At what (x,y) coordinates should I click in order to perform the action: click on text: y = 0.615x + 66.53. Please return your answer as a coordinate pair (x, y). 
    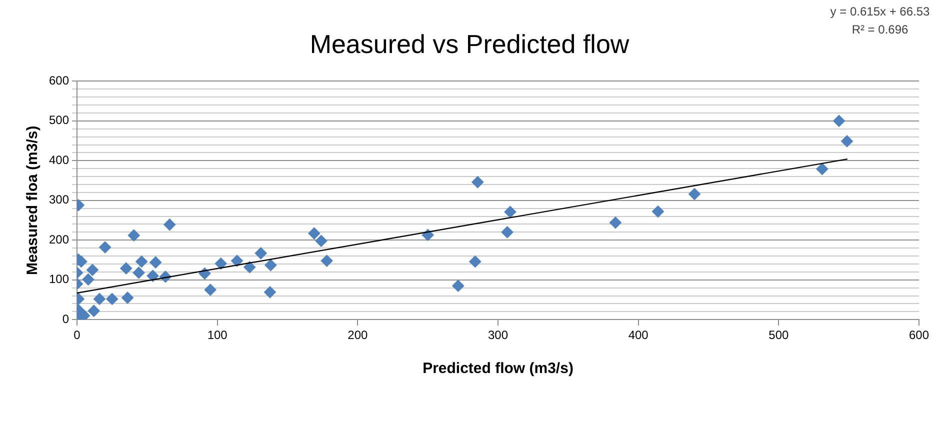
    Looking at the image, I should click on (880, 11).